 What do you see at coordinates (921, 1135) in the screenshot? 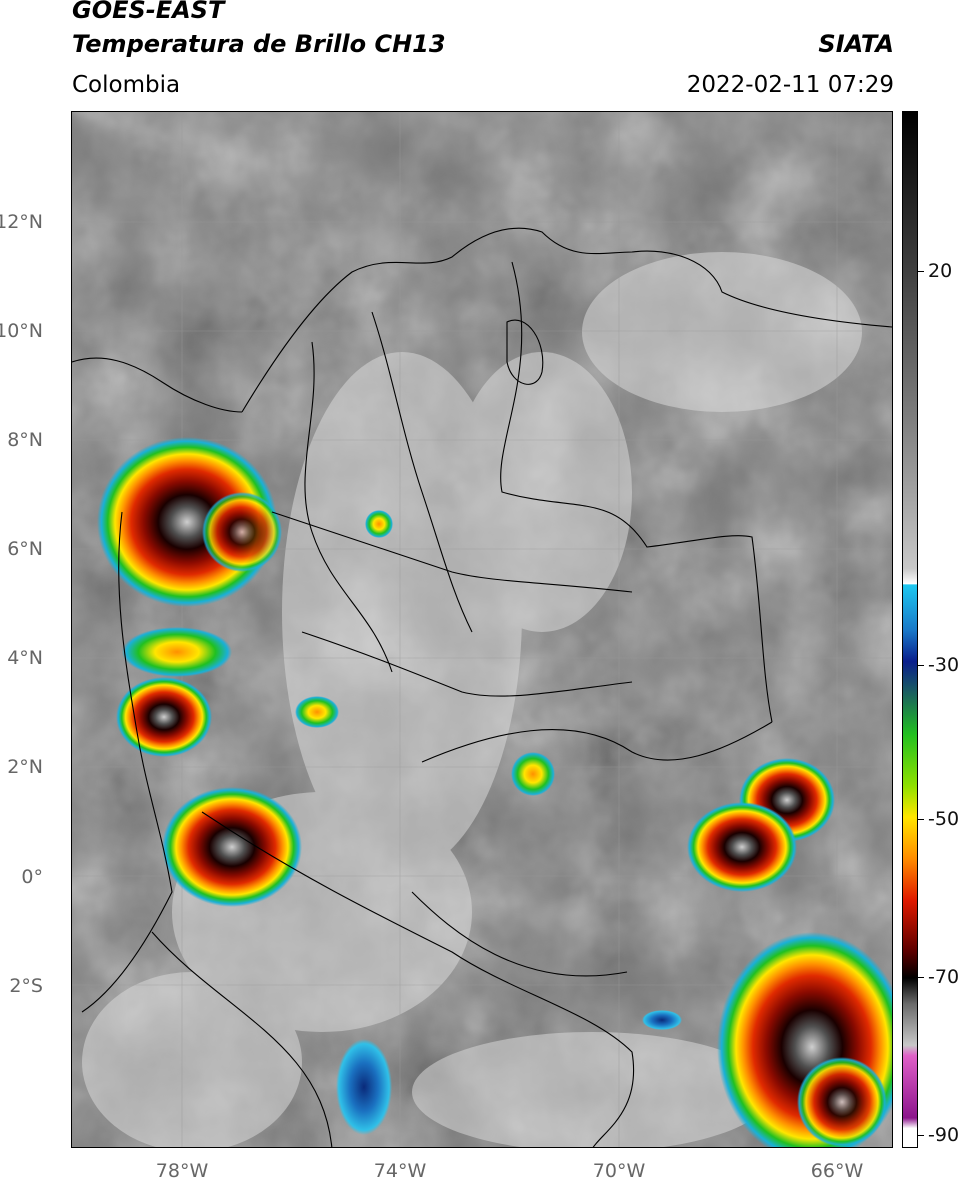
I see `colorbar-tickmark-m90` at bounding box center [921, 1135].